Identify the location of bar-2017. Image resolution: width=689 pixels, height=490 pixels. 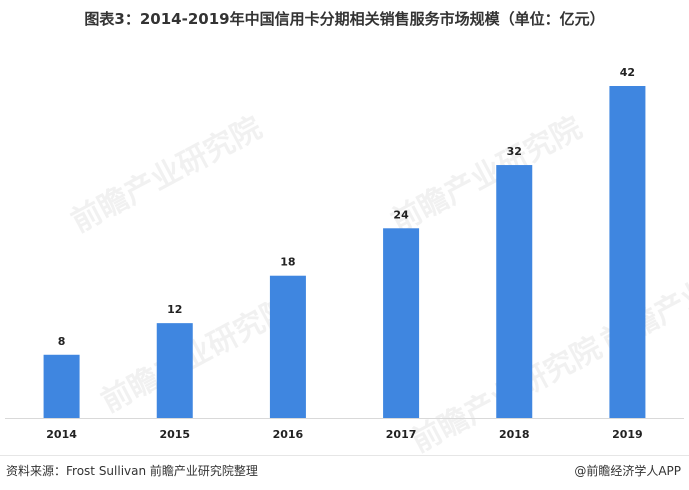
(401, 323).